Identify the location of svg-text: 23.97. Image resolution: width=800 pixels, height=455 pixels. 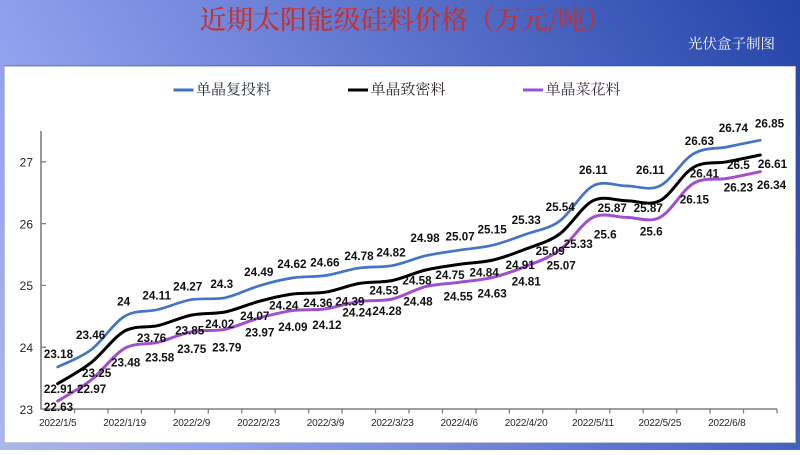
(259, 332).